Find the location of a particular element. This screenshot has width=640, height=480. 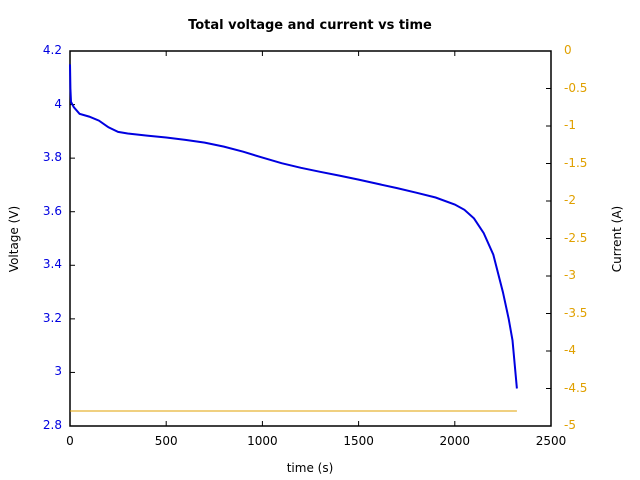

y2-tick-label: -1.5 is located at coordinates (576, 162).